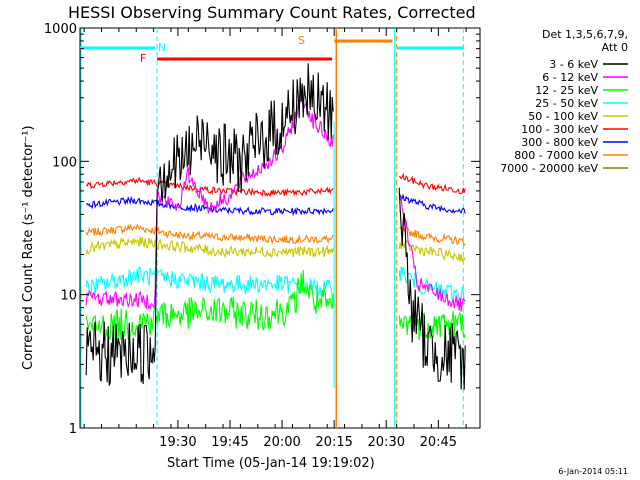  Describe the element at coordinates (438, 442) in the screenshot. I see `x-tick-label: 20:45` at that location.